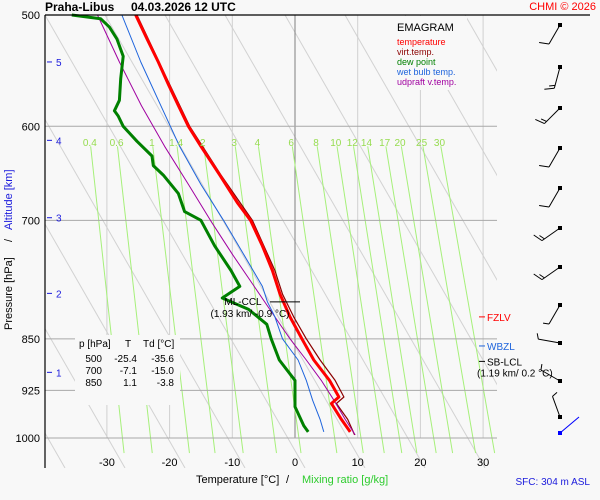  I want to click on legend-virt-temp: virt.temp., so click(415, 52).